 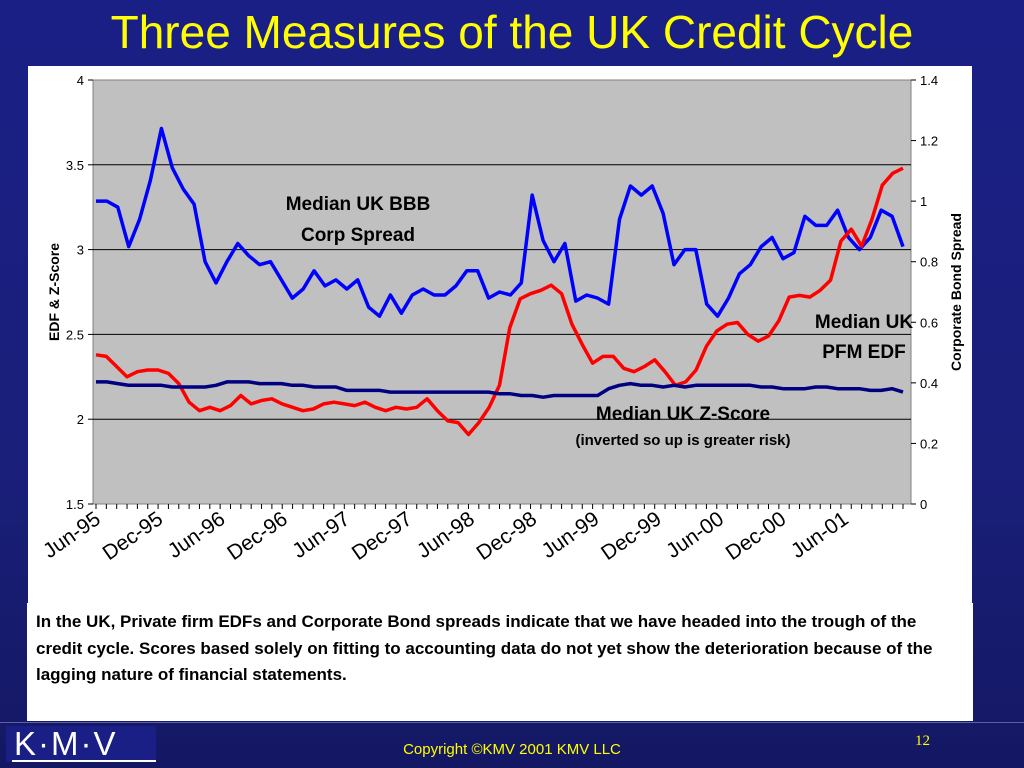 I want to click on right-tick-label: 0.6, so click(x=929, y=322).